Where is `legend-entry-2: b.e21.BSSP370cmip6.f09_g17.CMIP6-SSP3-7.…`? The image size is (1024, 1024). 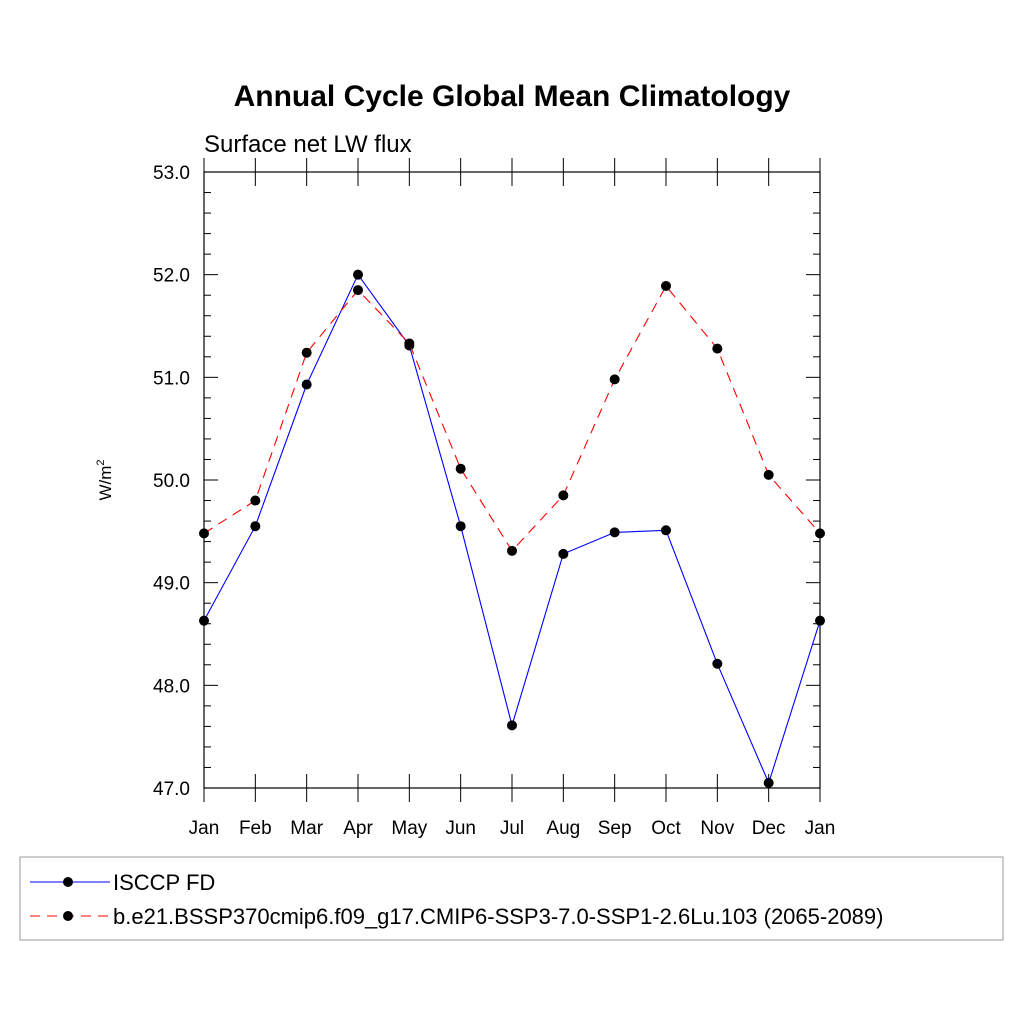
legend-entry-2: b.e21.BSSP370cmip6.f09_g17.CMIP6-SSP3-7.… is located at coordinates (456, 916).